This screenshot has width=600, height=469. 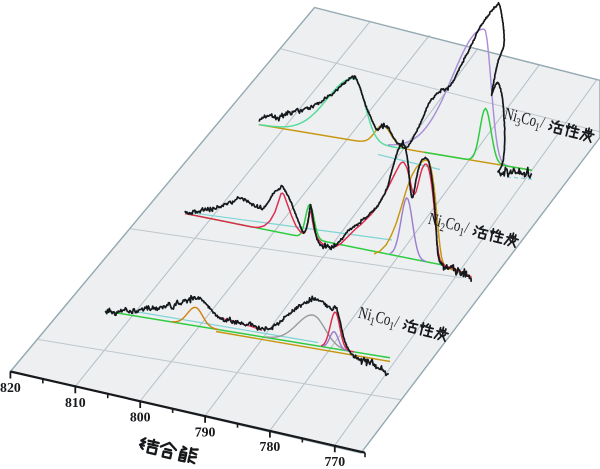 What do you see at coordinates (334, 461) in the screenshot?
I see `svg-text: 770` at bounding box center [334, 461].